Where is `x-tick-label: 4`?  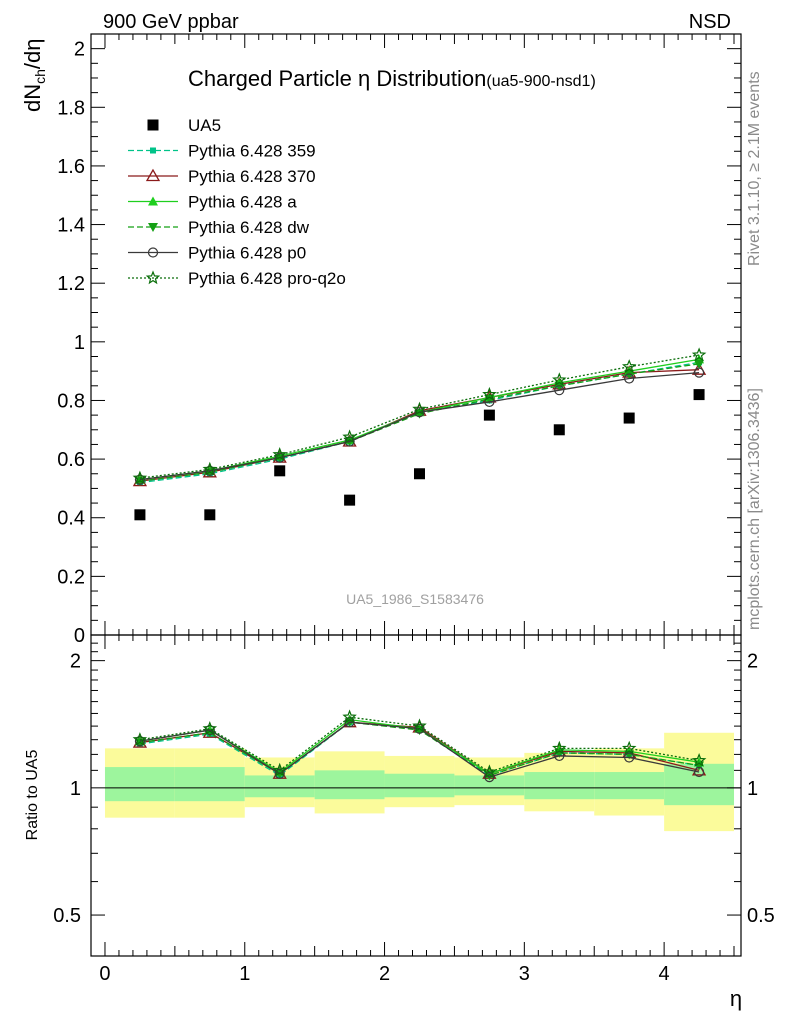 x-tick-label: 4 is located at coordinates (664, 974).